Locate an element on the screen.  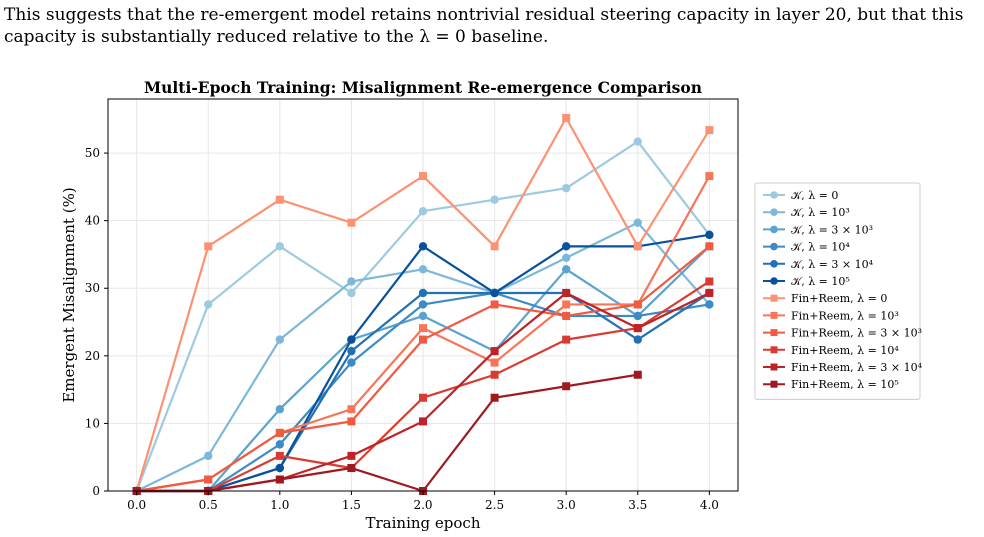
legend-label: Fin+Reem, λ = 0 is located at coordinates (839, 298).